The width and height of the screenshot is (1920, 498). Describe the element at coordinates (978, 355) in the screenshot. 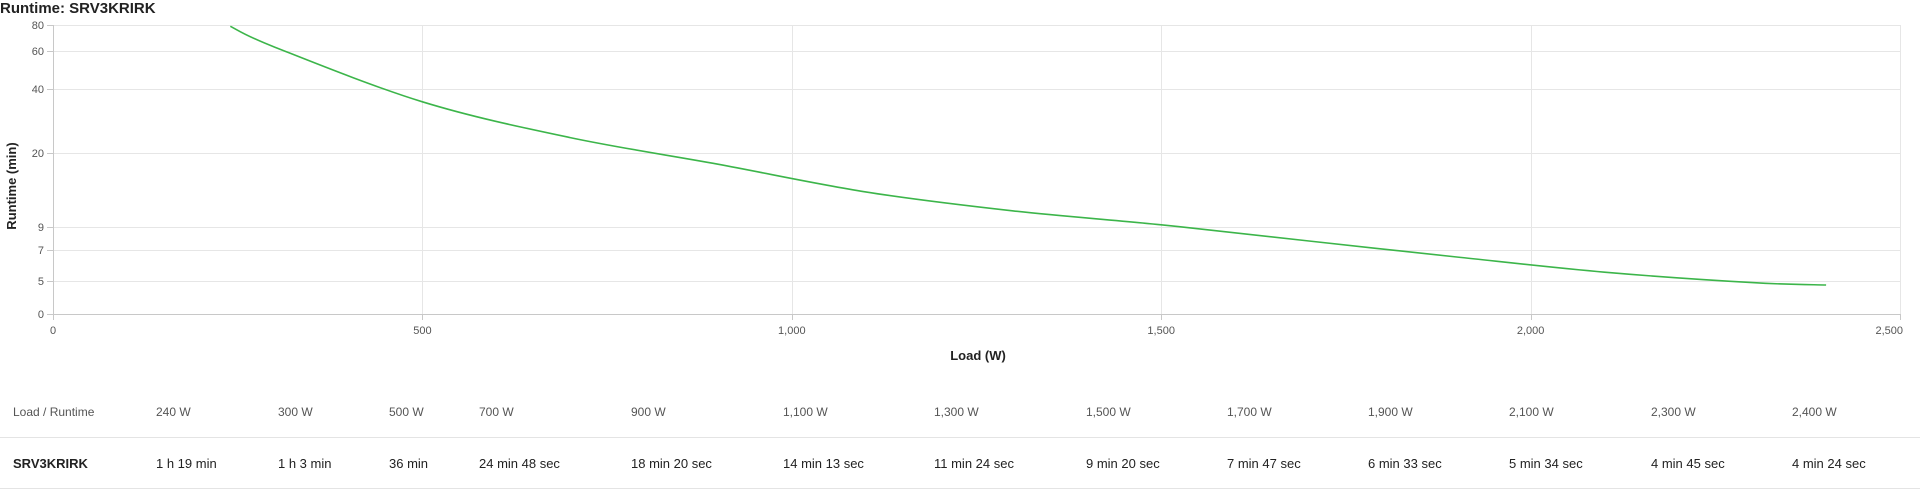

I see `x-axis-title: Load (W)` at that location.